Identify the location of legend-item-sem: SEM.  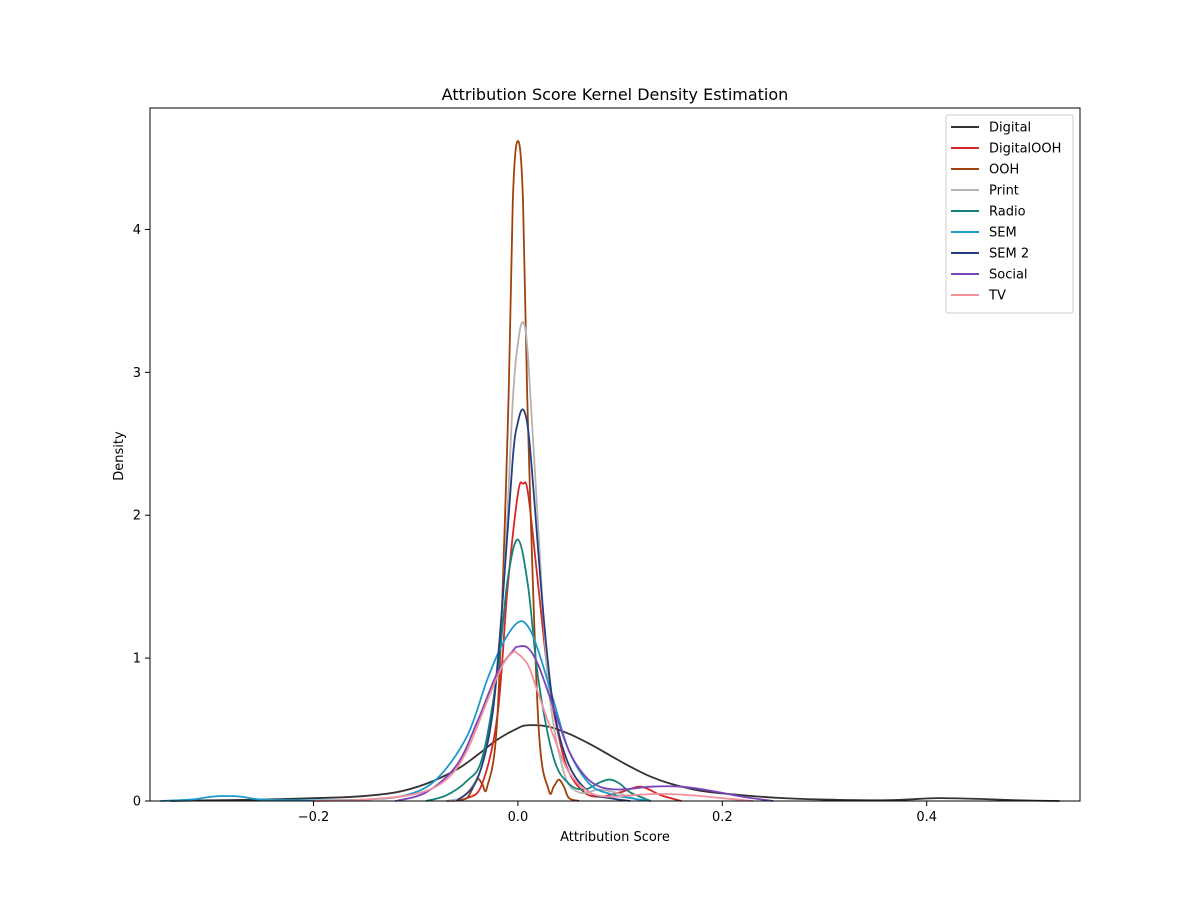
(984, 233).